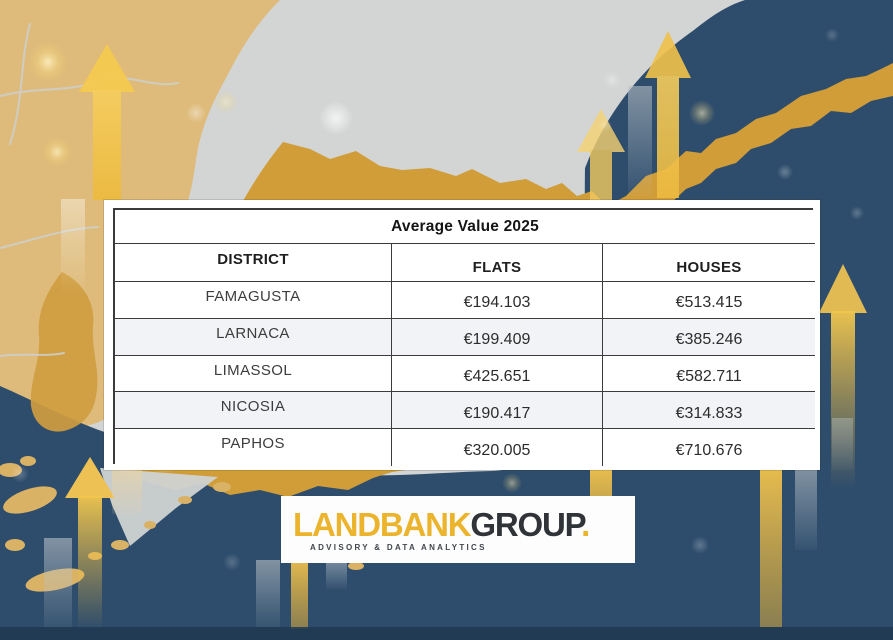 The width and height of the screenshot is (893, 640). Describe the element at coordinates (58, 584) in the screenshot. I see `gray-gold-bar-bottomleft` at that location.